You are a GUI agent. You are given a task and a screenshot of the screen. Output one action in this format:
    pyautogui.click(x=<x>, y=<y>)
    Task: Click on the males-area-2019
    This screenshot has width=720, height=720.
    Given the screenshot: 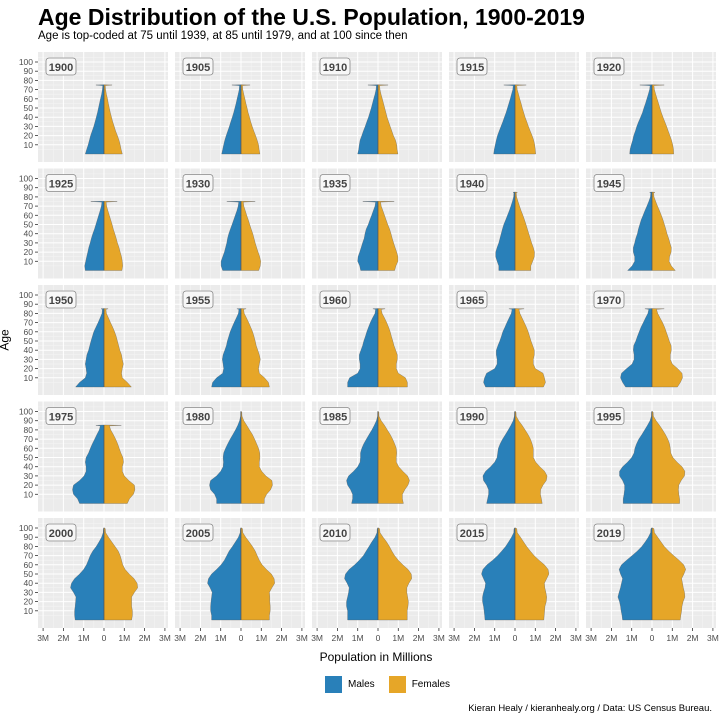 What is the action you would take?
    pyautogui.click(x=635, y=574)
    